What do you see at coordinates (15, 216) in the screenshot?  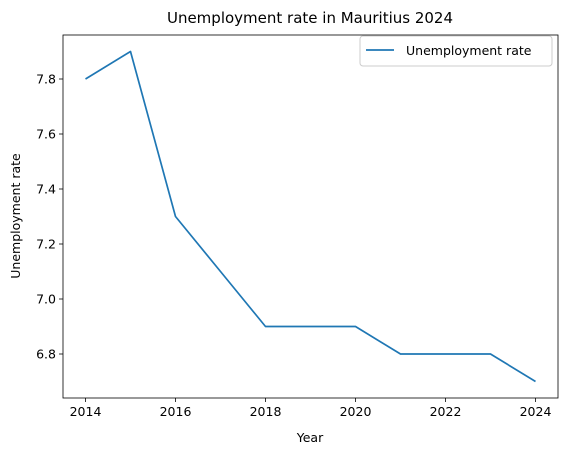 I see `y-axis-label: Unemployment rate` at bounding box center [15, 216].